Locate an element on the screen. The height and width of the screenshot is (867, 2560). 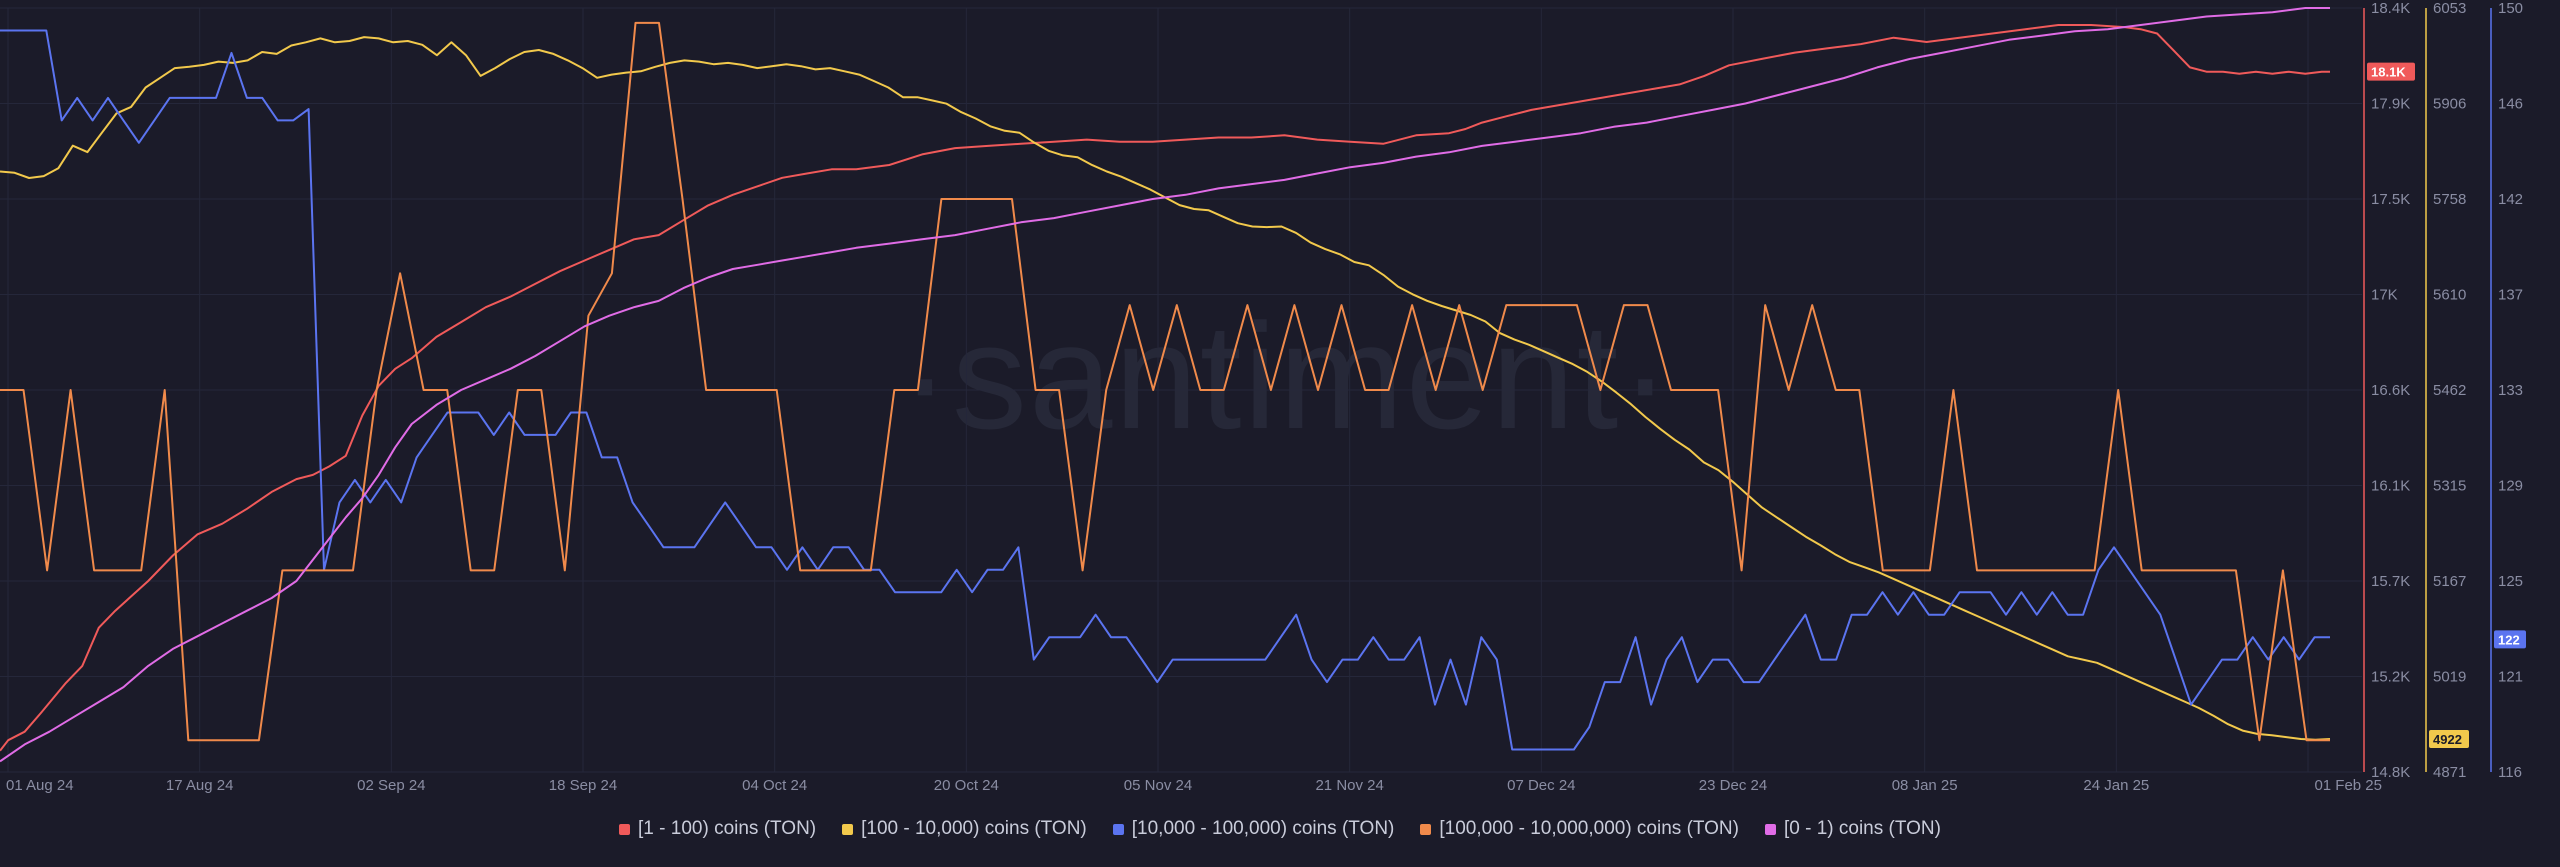
blue-value-badge-text: 122 is located at coordinates (2509, 639).